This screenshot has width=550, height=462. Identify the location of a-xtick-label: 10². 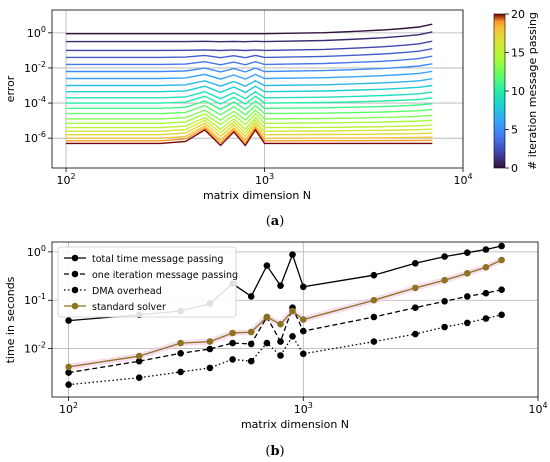
(65, 179).